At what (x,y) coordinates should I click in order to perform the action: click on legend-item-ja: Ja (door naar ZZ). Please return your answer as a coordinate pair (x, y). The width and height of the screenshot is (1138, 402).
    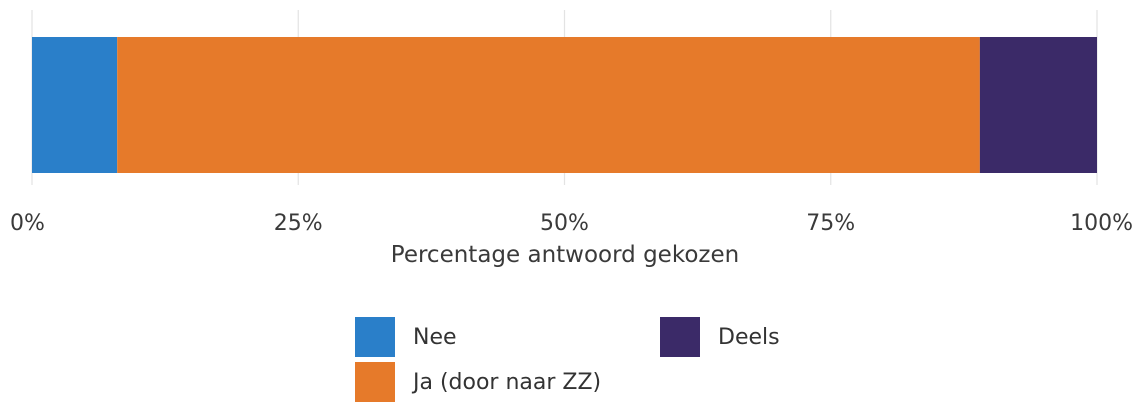
    Looking at the image, I should click on (478, 382).